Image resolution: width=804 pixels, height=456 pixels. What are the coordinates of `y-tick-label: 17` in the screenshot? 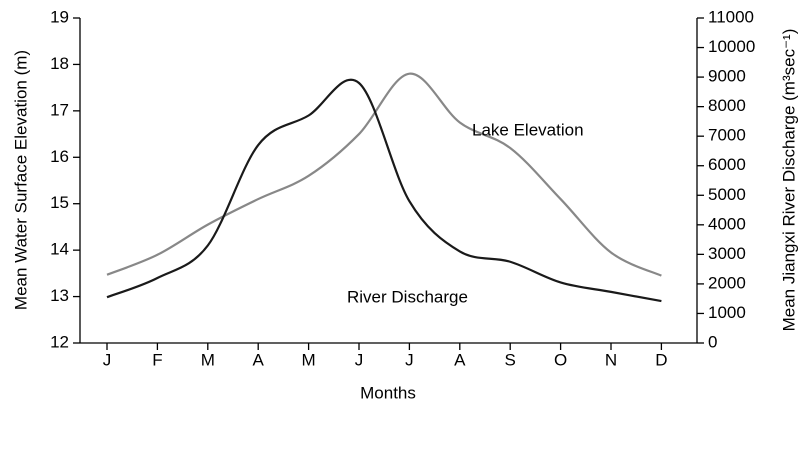 It's located at (59, 109).